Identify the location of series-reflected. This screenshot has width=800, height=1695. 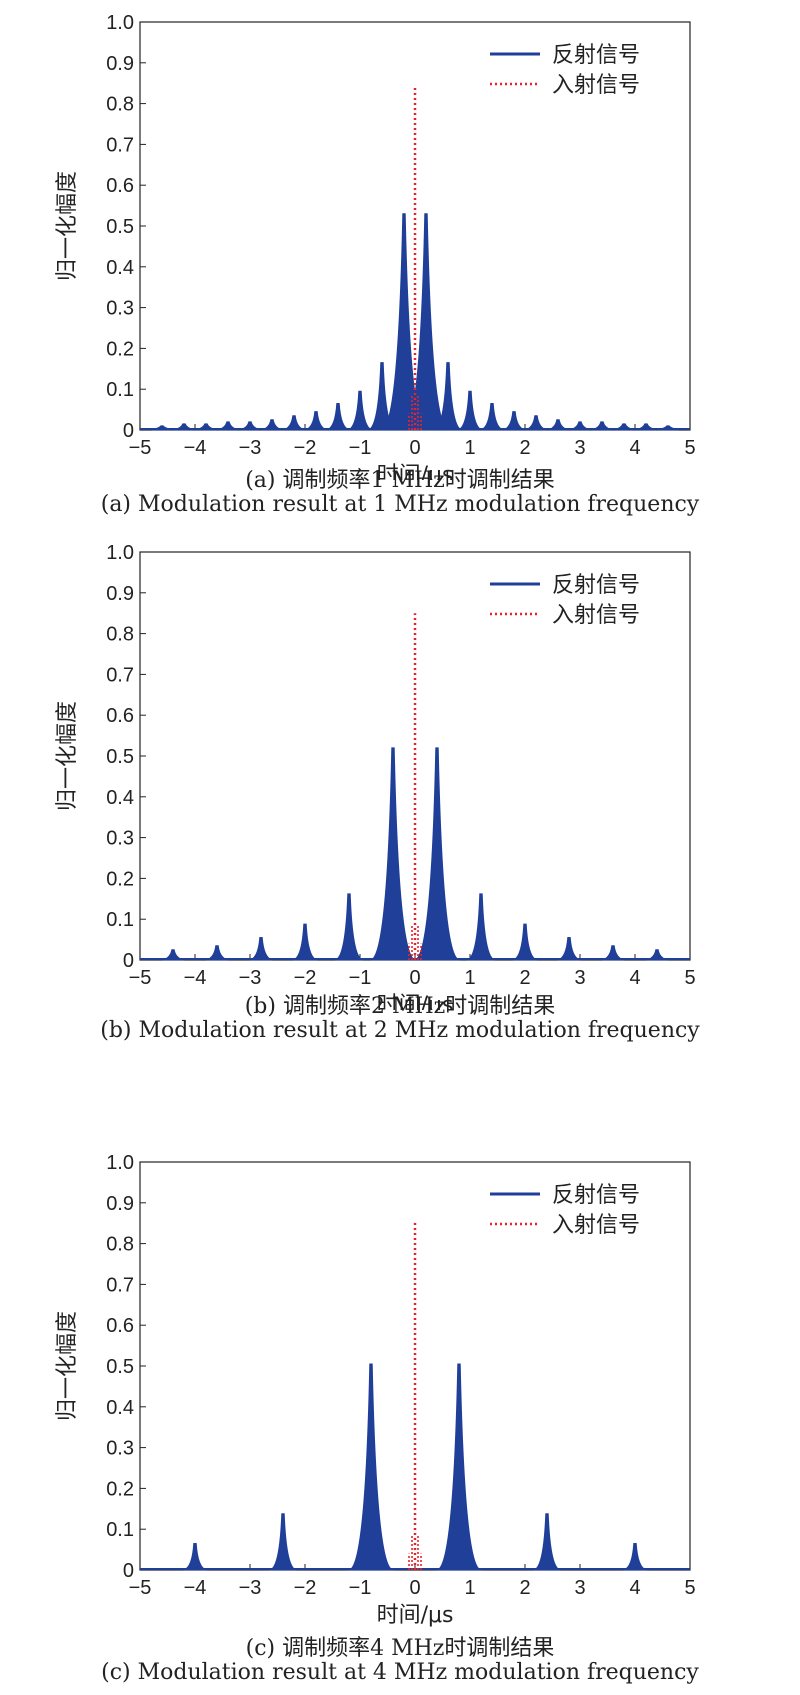
(415, 322).